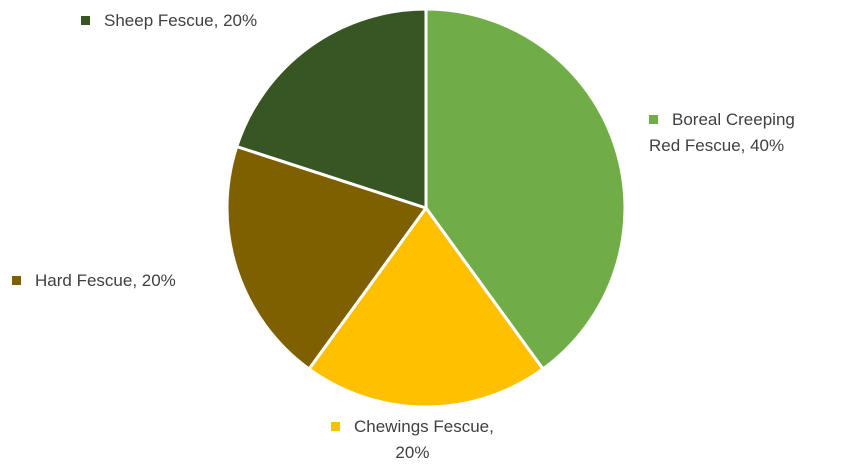  I want to click on pie-slice-chewings-fescue, so click(426, 307).